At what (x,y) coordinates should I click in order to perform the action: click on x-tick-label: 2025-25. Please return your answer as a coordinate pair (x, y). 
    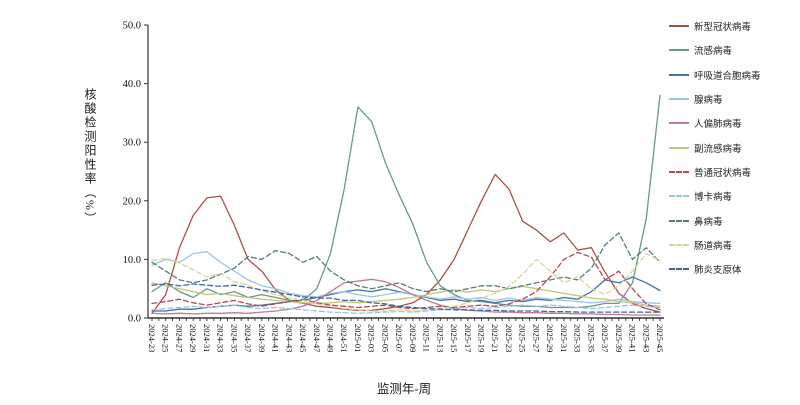
    Looking at the image, I should click on (523, 338).